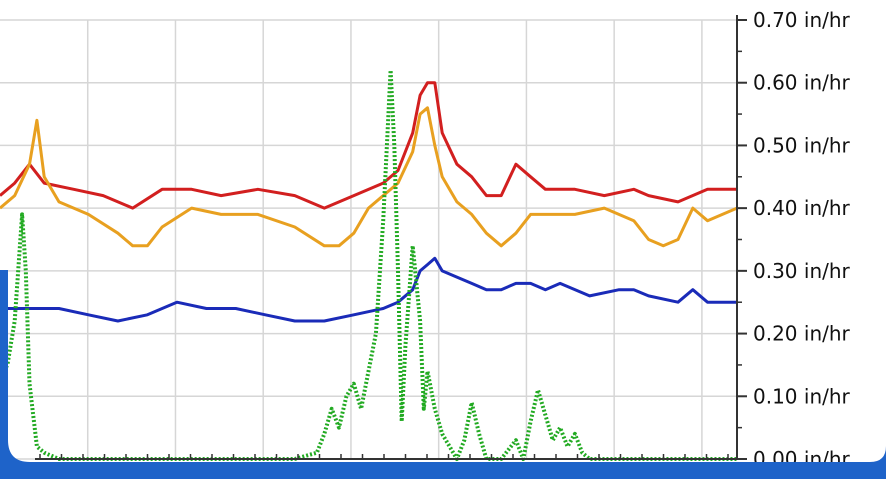 The height and width of the screenshot is (479, 888). I want to click on y-tick-label: 0.20 in/hr, so click(802, 334).